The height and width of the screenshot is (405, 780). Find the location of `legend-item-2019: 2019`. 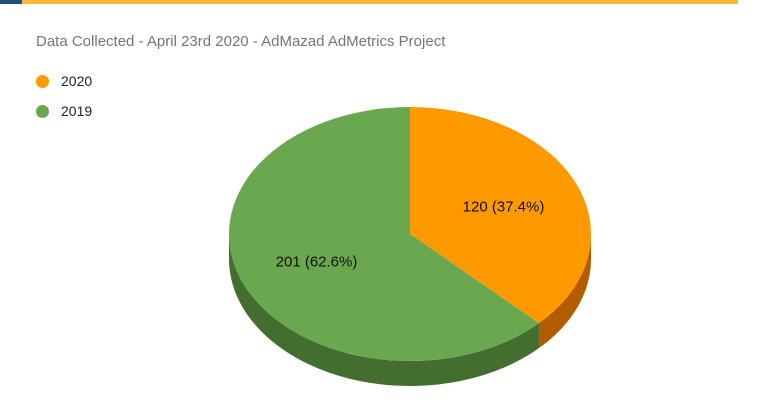

legend-item-2019: 2019 is located at coordinates (64, 111).